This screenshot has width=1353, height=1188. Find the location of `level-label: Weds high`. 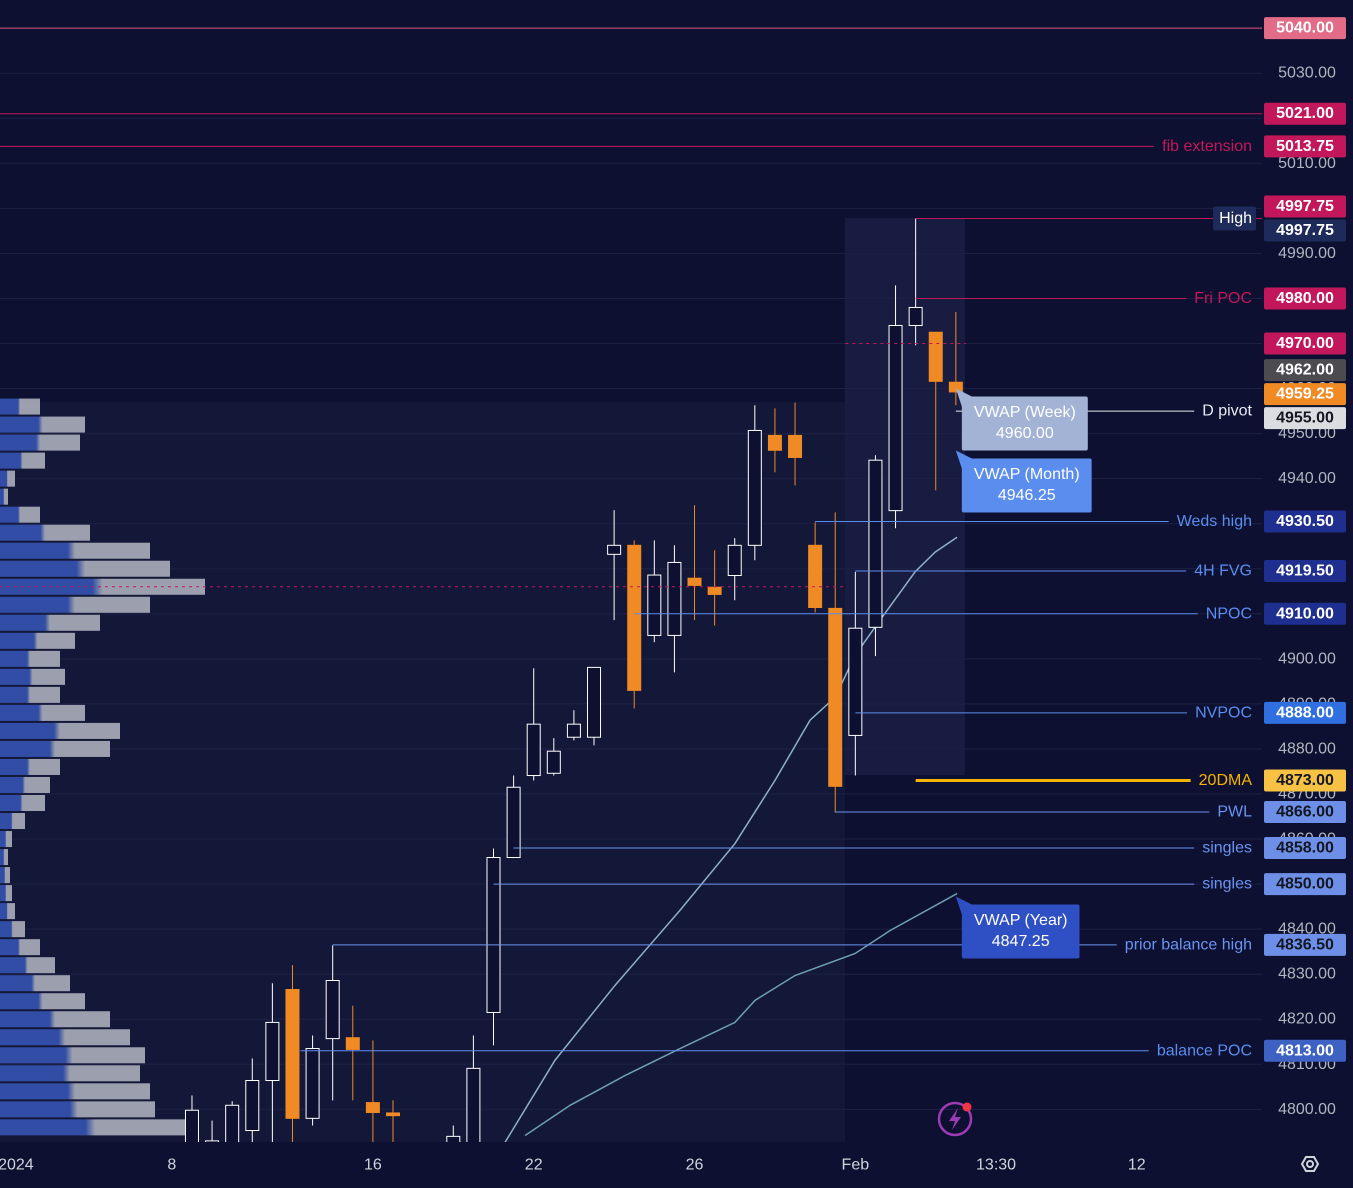

level-label: Weds high is located at coordinates (1214, 521).